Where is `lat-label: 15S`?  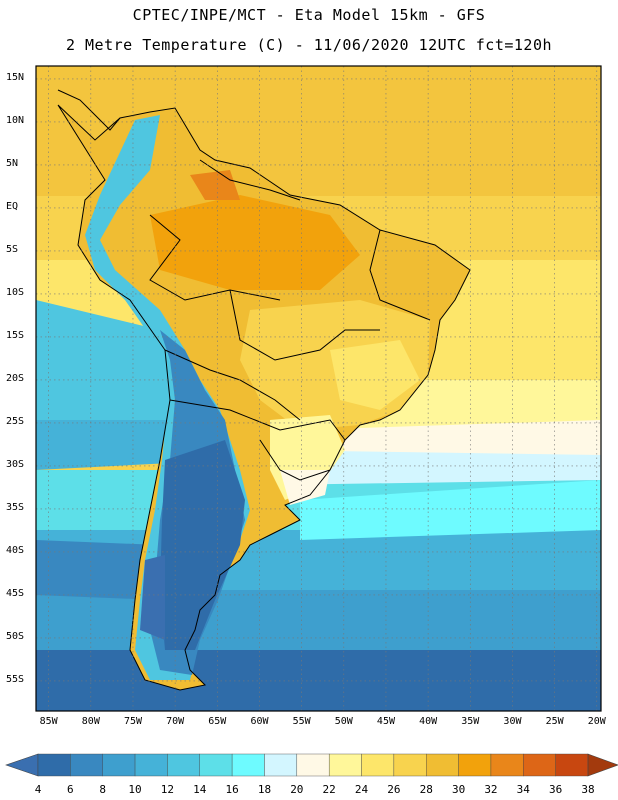 lat-label: 15S is located at coordinates (15, 335).